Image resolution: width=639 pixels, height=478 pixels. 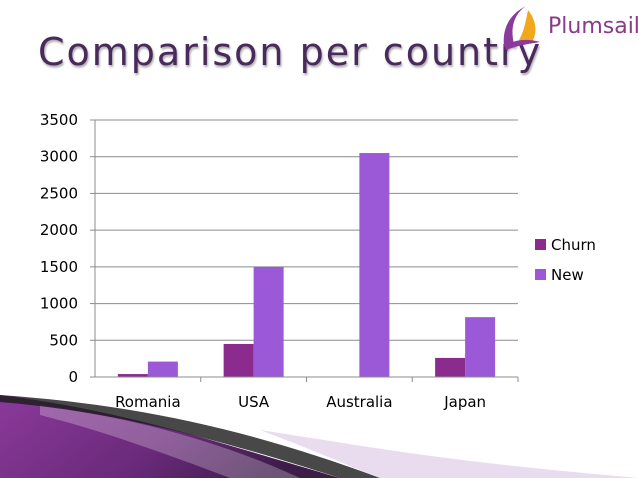 What do you see at coordinates (63, 340) in the screenshot?
I see `y-tick-label: 500` at bounding box center [63, 340].